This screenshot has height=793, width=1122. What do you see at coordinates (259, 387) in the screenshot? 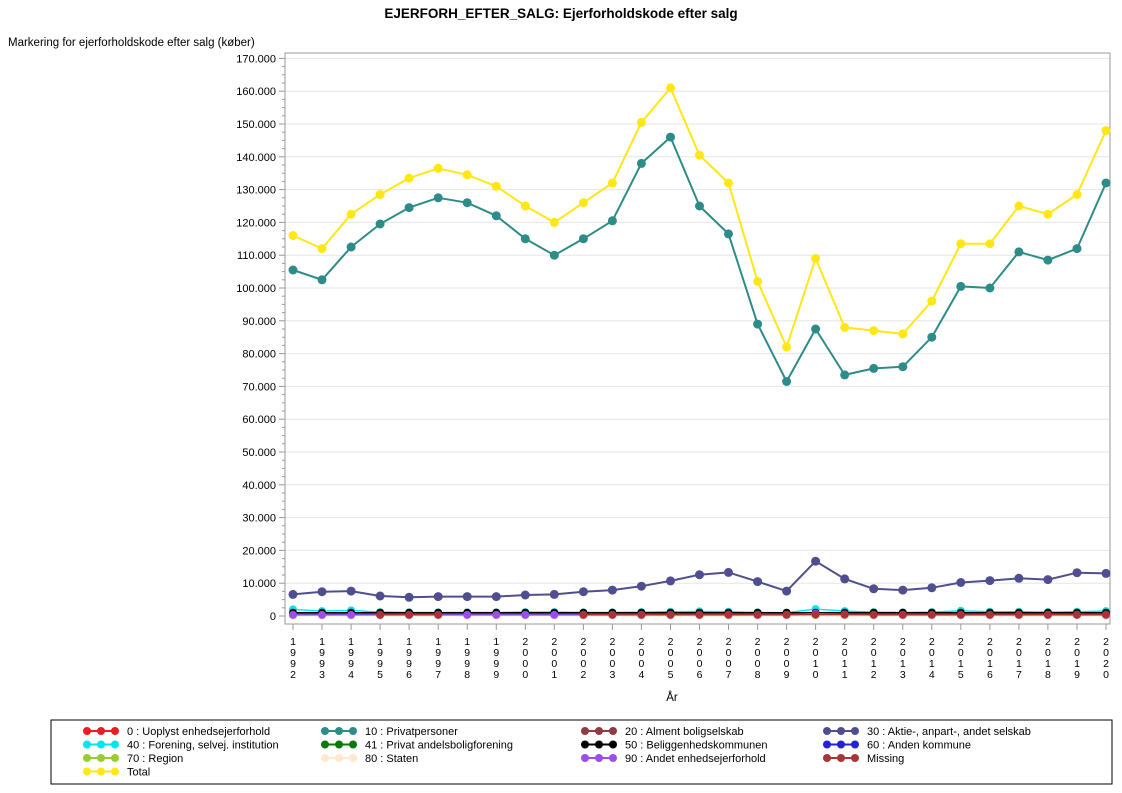
I see `y-tick-label: 70.000` at bounding box center [259, 387].